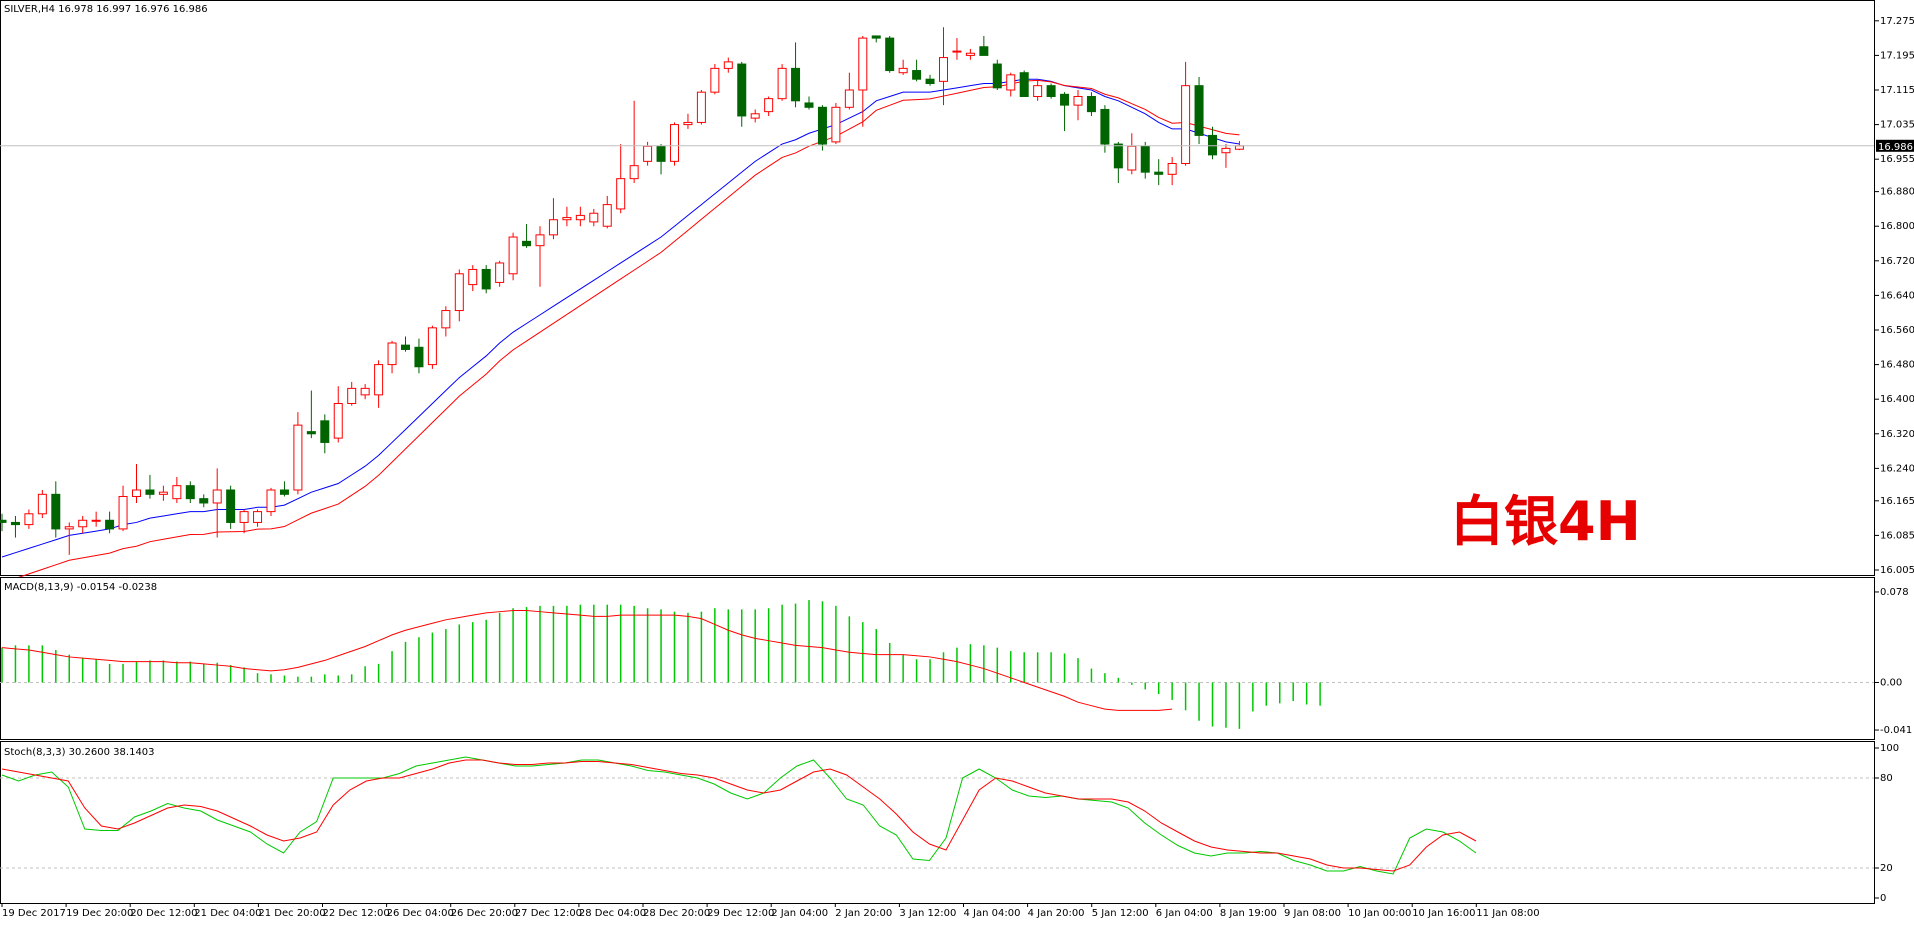 The image size is (1914, 925). Describe the element at coordinates (163, 913) in the screenshot. I see `time-tick-label: 20 Dec 12:00` at that location.